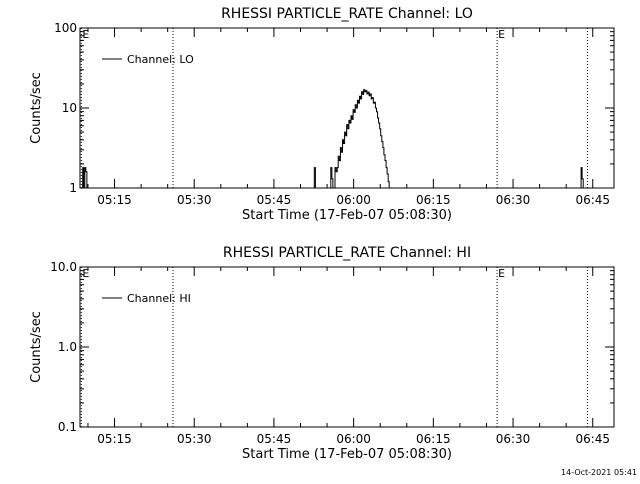  What do you see at coordinates (159, 298) in the screenshot?
I see `legend-label: Channel: HI` at bounding box center [159, 298].